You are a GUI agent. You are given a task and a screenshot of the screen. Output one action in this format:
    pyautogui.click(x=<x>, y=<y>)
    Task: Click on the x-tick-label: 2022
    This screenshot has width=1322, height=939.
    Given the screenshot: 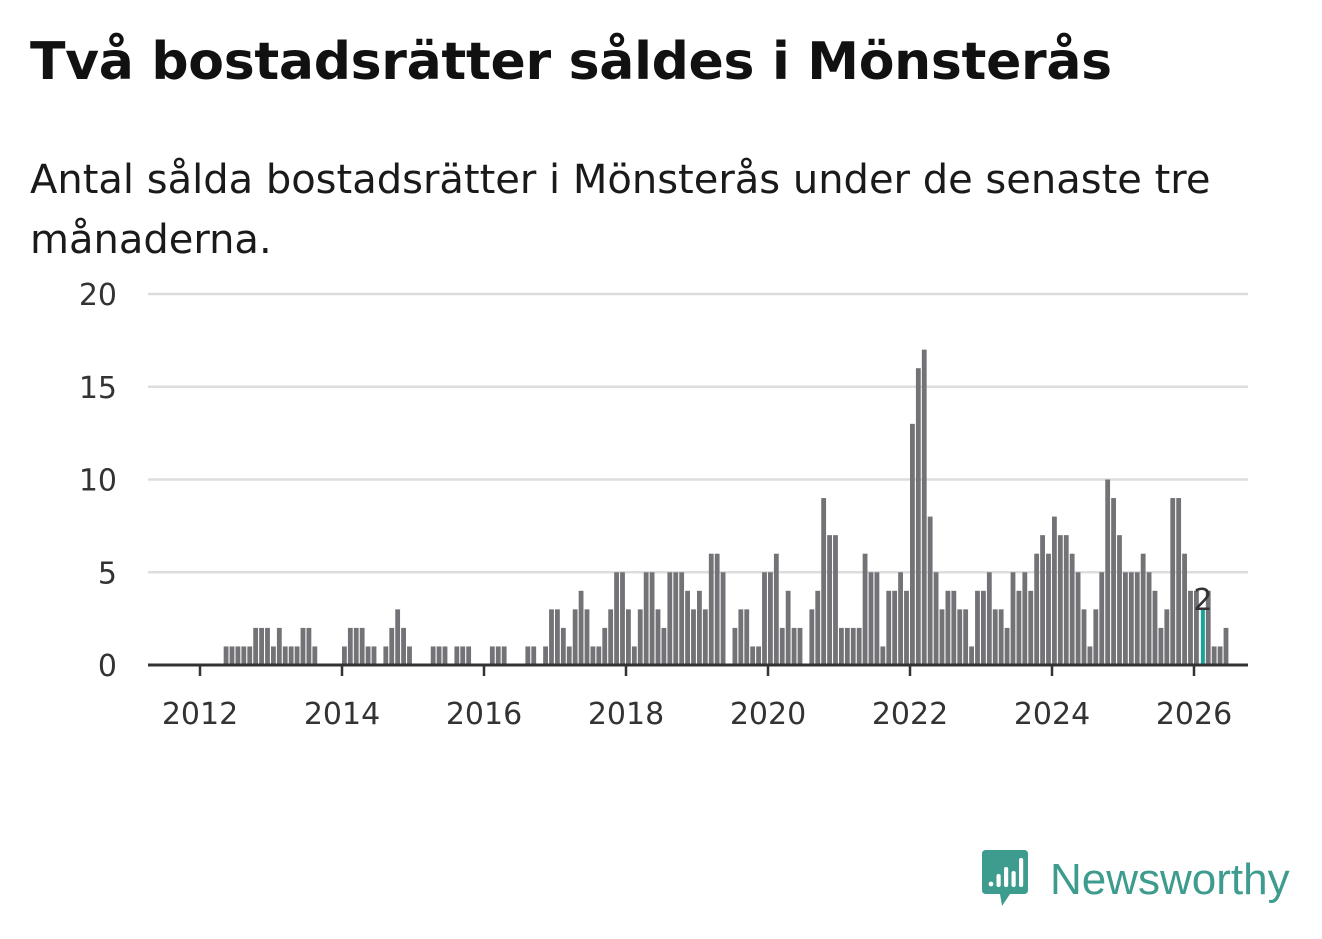 What is the action you would take?
    pyautogui.click(x=910, y=714)
    